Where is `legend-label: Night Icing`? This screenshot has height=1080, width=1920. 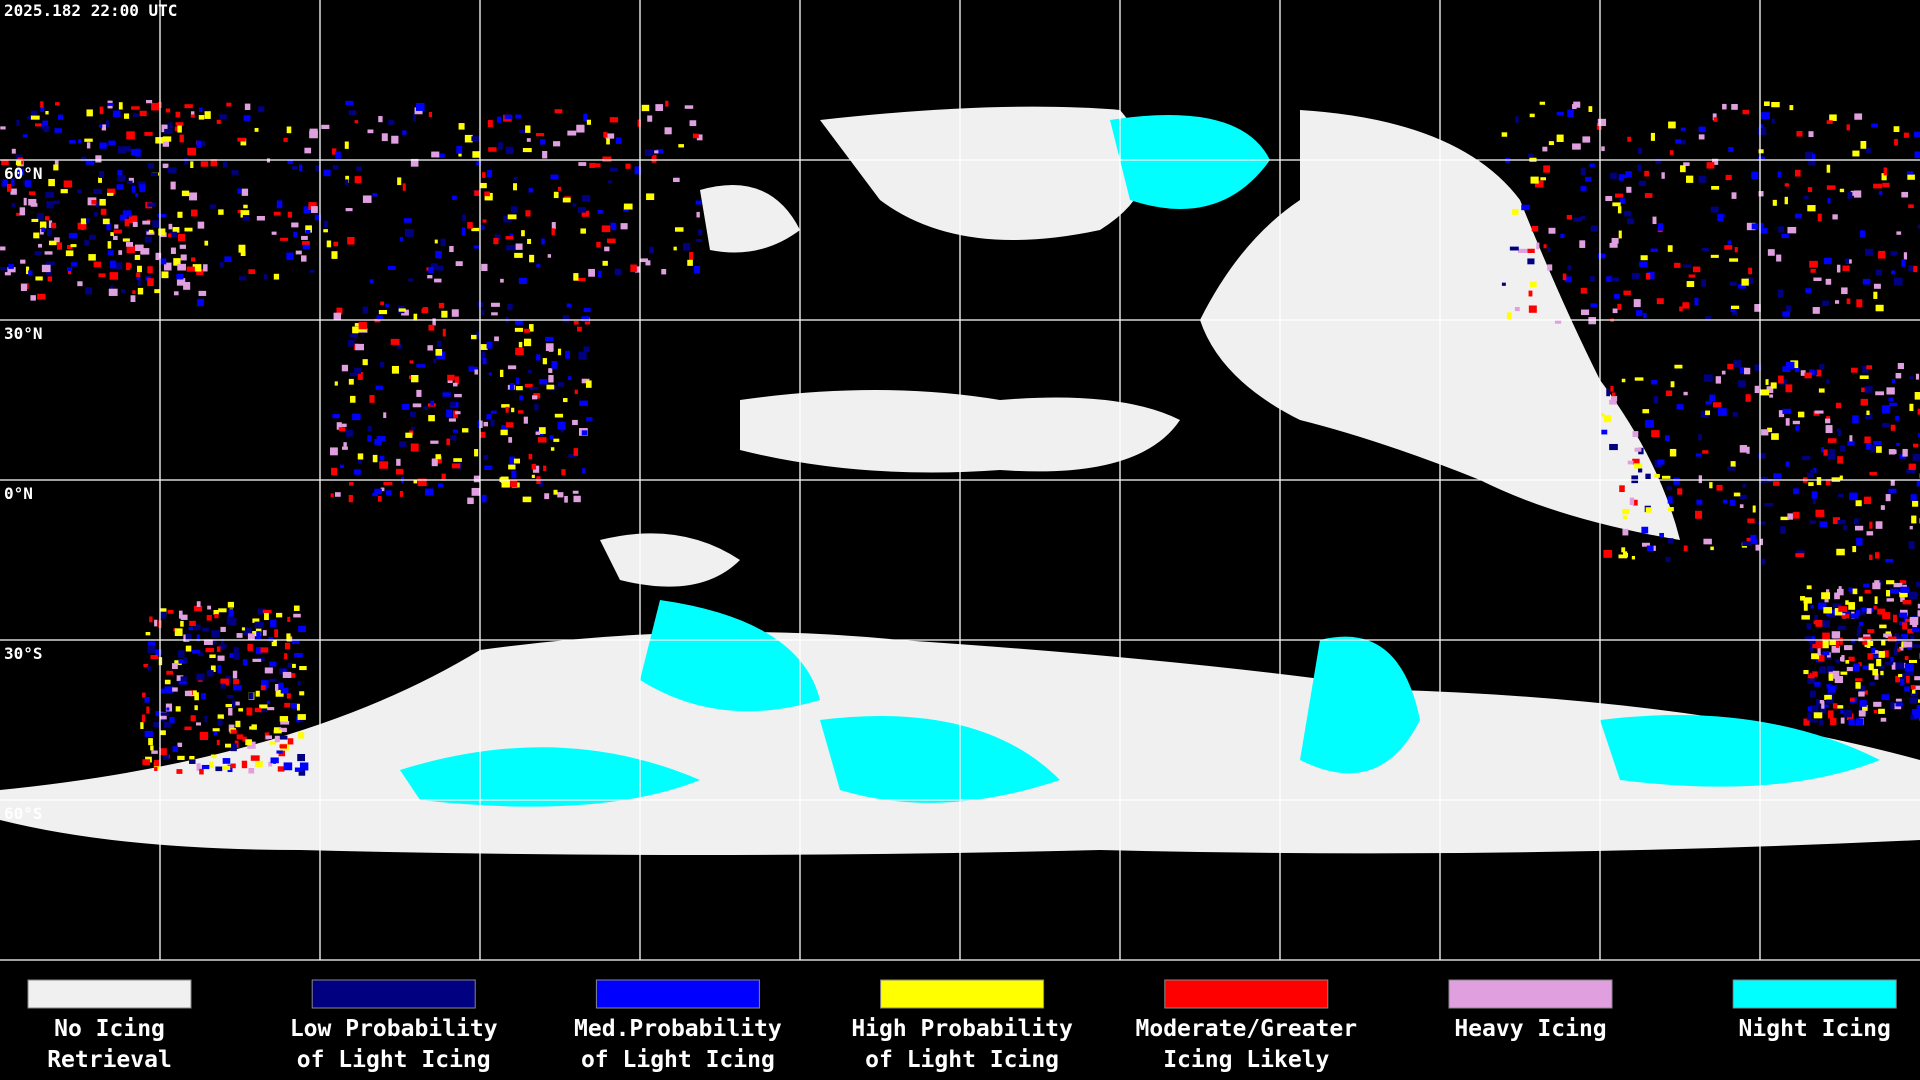
legend-label: Night Icing is located at coordinates (1815, 1029).